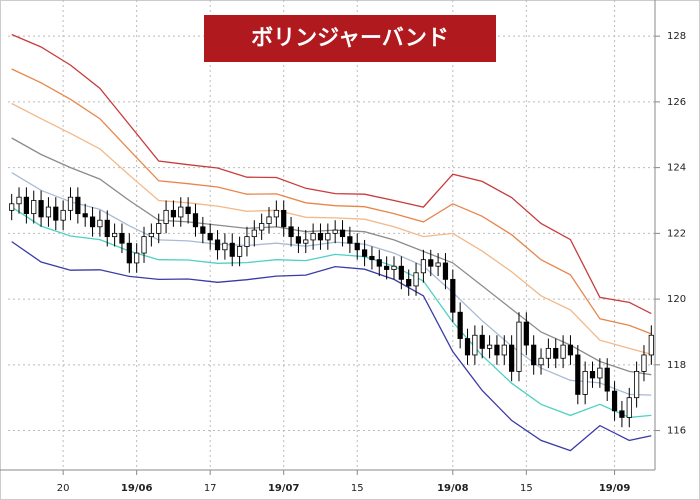  Describe the element at coordinates (676, 168) in the screenshot. I see `y-tick-label: 124` at that location.